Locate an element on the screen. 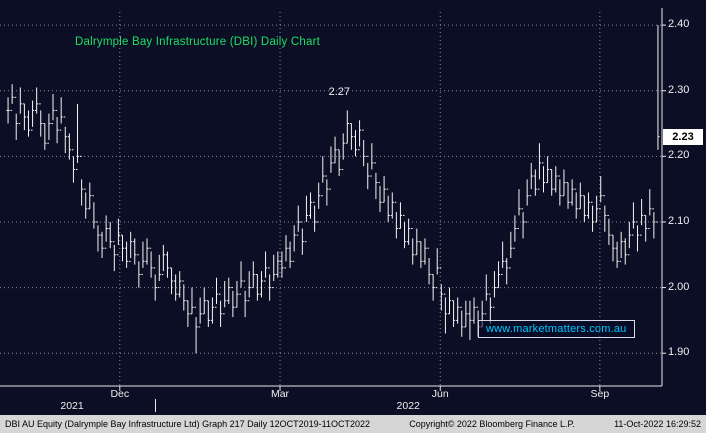 The image size is (706, 433). price-axis-label: 2.20 is located at coordinates (679, 155).